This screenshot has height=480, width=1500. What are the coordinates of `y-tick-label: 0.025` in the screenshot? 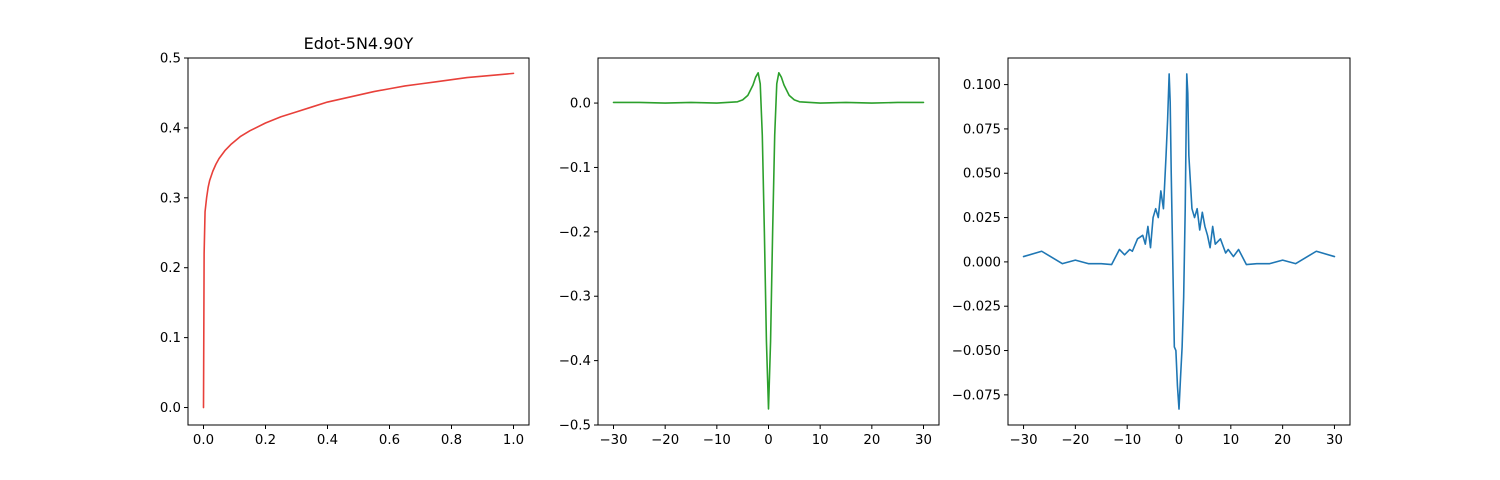 It's located at (982, 218).